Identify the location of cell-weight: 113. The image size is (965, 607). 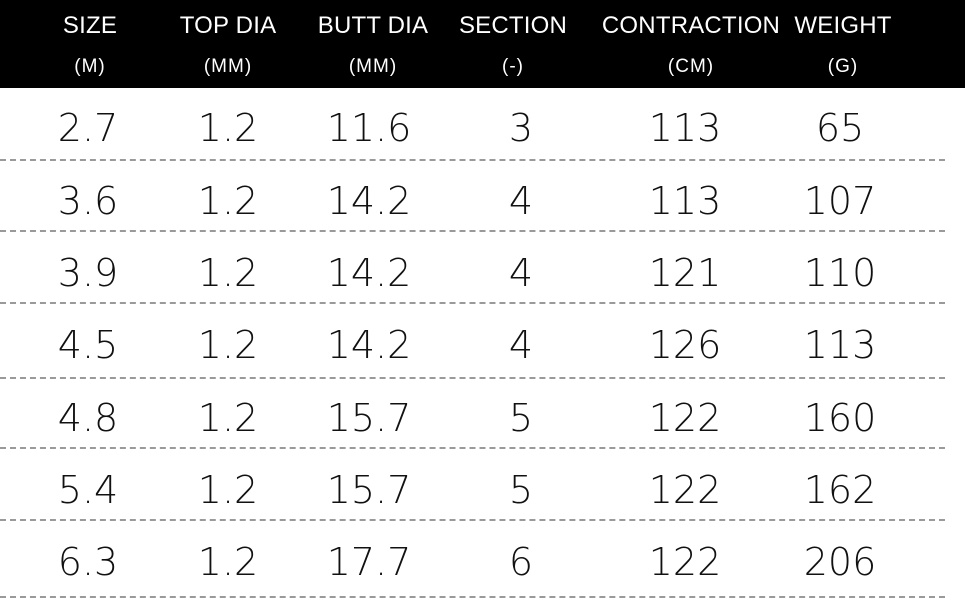
(840, 345).